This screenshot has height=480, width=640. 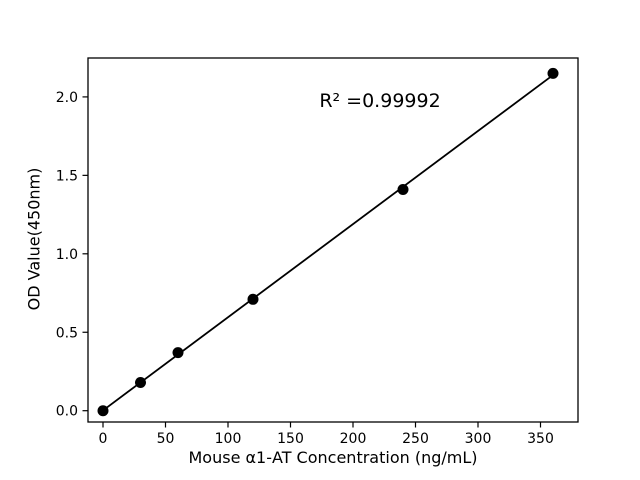 What do you see at coordinates (166, 439) in the screenshot?
I see `x-tick-label: 50` at bounding box center [166, 439].